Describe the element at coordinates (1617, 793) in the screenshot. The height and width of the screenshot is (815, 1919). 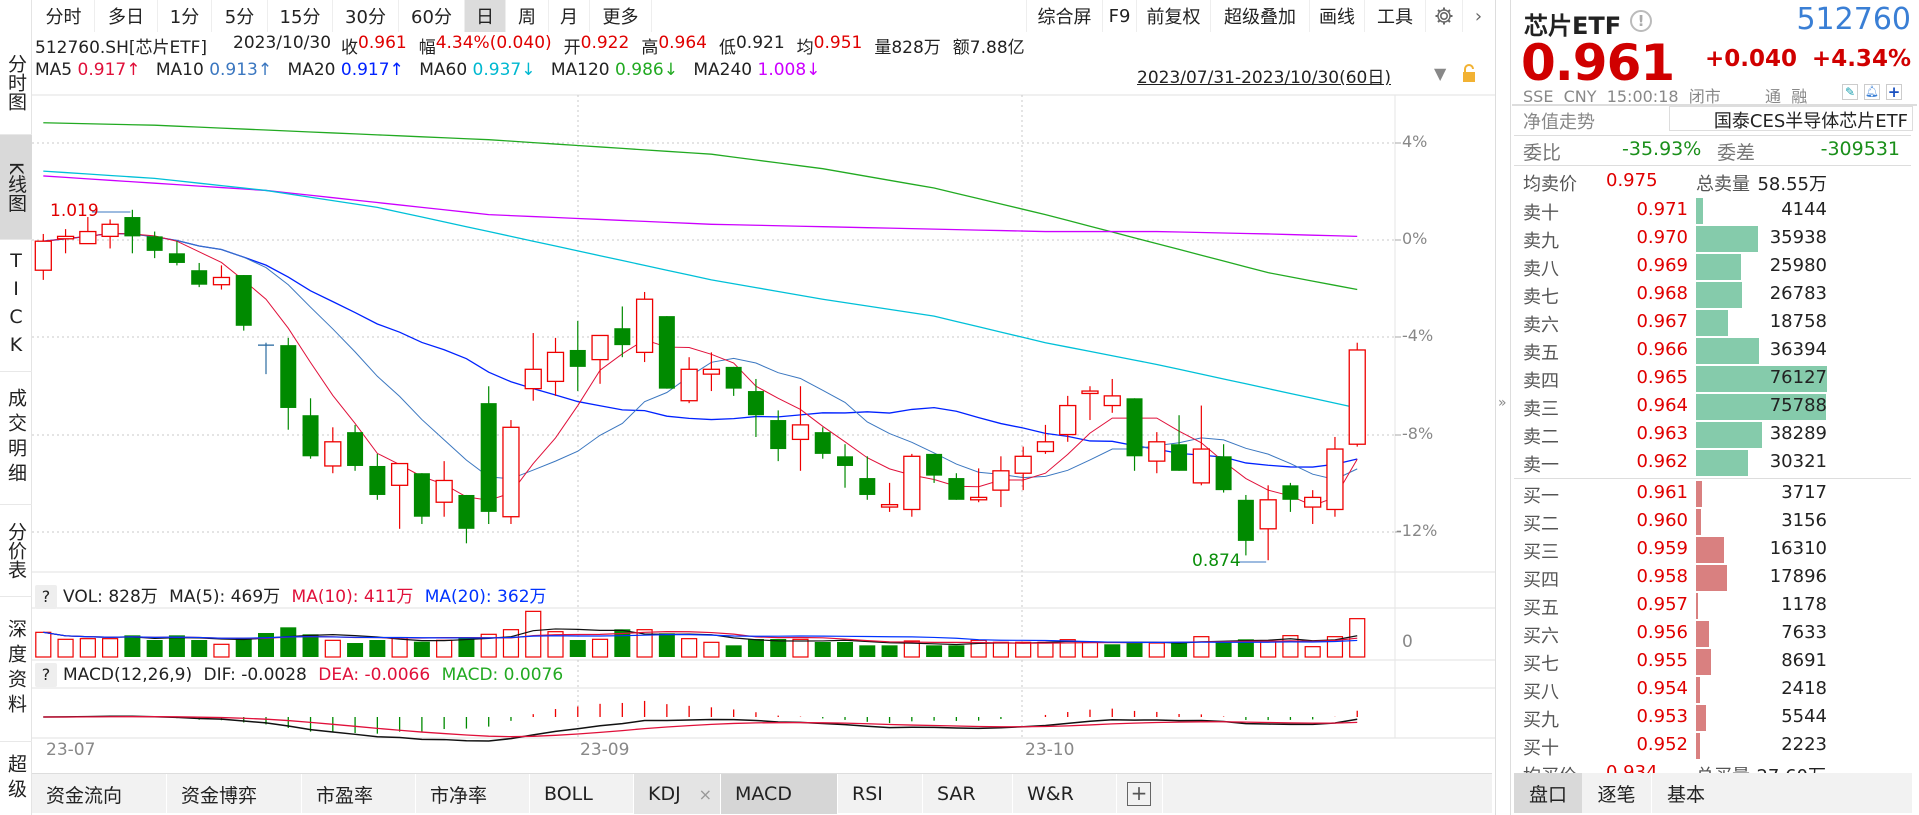
I see `tab-tick-by-tick: 逐笔` at that location.